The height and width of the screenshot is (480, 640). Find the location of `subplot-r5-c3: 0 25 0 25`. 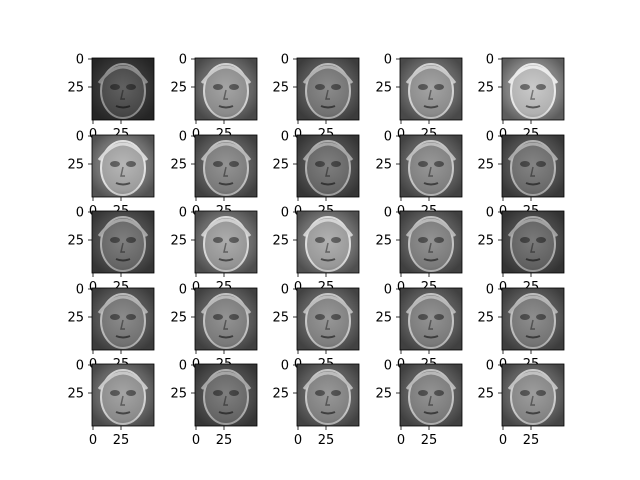

subplot-r5-c3: 0 25 0 25 is located at coordinates (316, 403).